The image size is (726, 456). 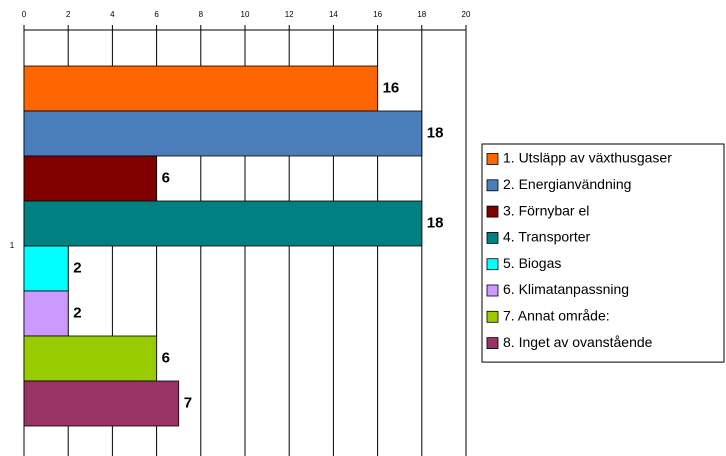 What do you see at coordinates (68, 14) in the screenshot?
I see `x-tick-label: 2` at bounding box center [68, 14].